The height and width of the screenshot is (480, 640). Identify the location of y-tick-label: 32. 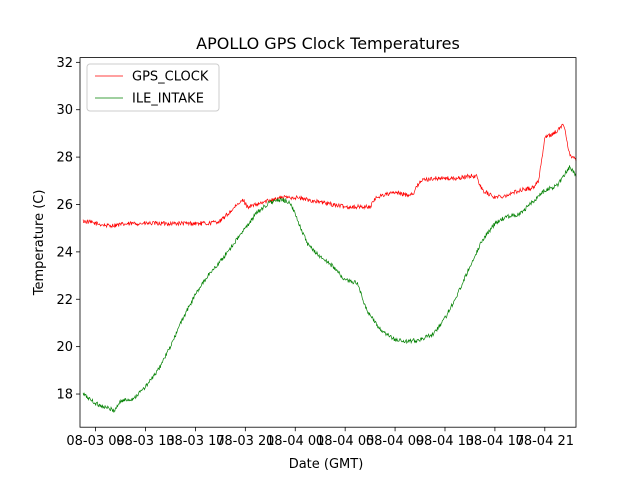
(64, 63).